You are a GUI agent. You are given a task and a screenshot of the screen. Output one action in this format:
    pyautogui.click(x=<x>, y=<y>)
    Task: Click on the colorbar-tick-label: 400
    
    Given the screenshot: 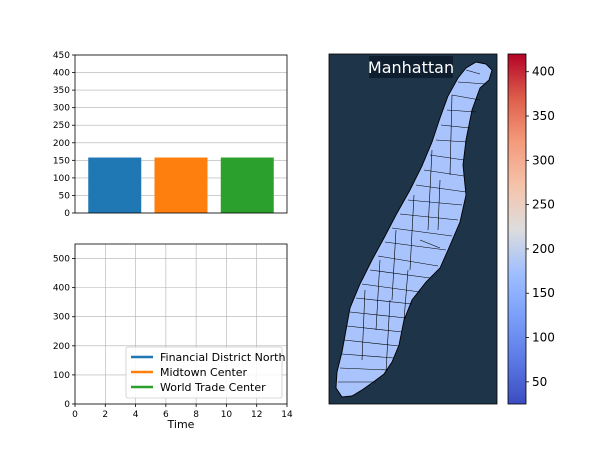 What is the action you would take?
    pyautogui.click(x=543, y=72)
    